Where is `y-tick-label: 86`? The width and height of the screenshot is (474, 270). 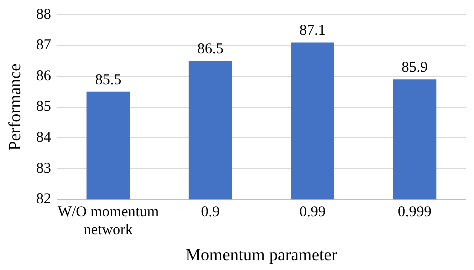 y-tick-label: 86 is located at coordinates (44, 76).